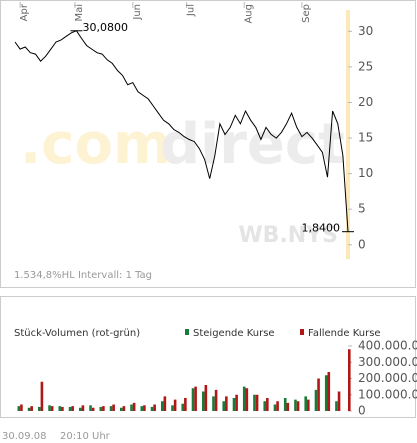 Image resolution: width=417 pixels, height=443 pixels. I want to click on footer-time: 20:10 Uhr, so click(85, 436).